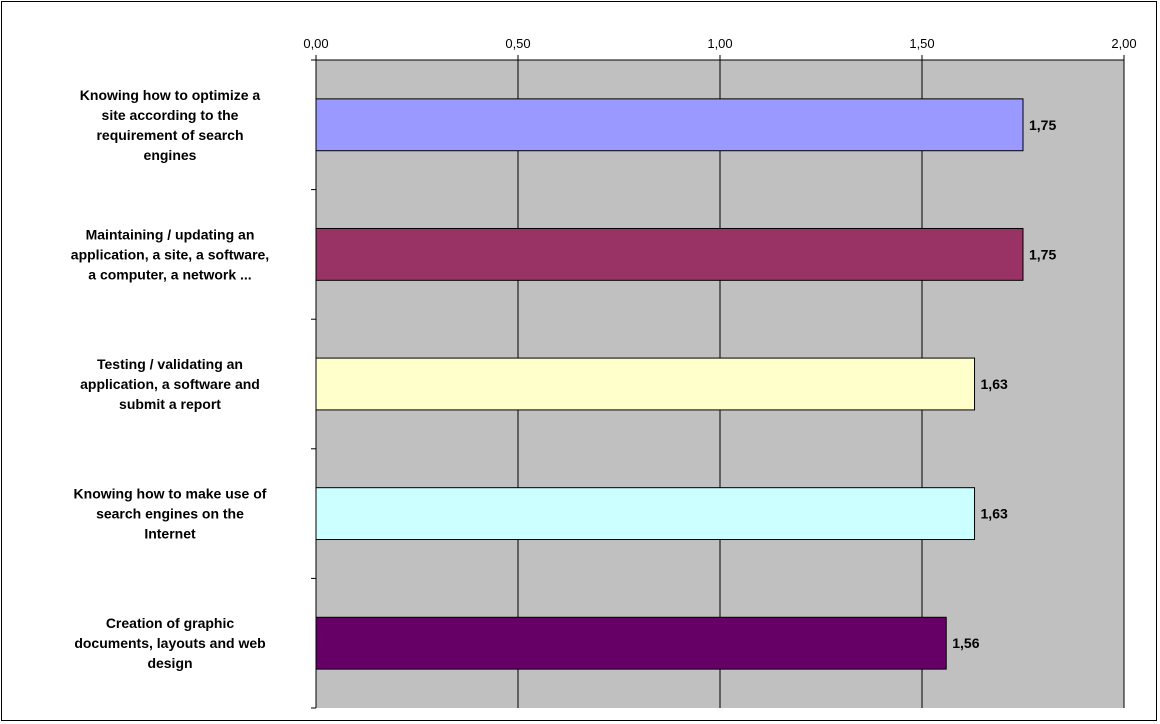 The width and height of the screenshot is (1160, 724). What do you see at coordinates (170, 364) in the screenshot?
I see `category-label-line: Testing / validating an` at bounding box center [170, 364].